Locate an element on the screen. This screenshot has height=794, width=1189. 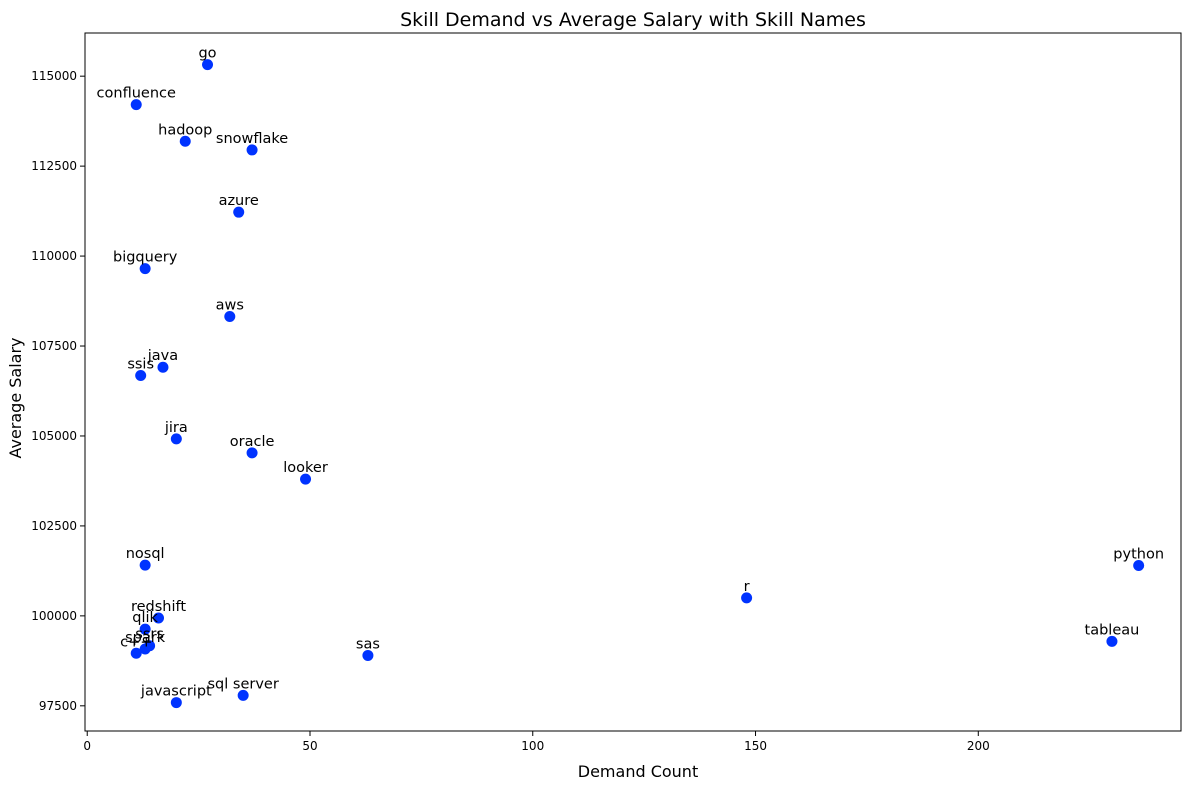
point-label: nosql is located at coordinates (145, 554).